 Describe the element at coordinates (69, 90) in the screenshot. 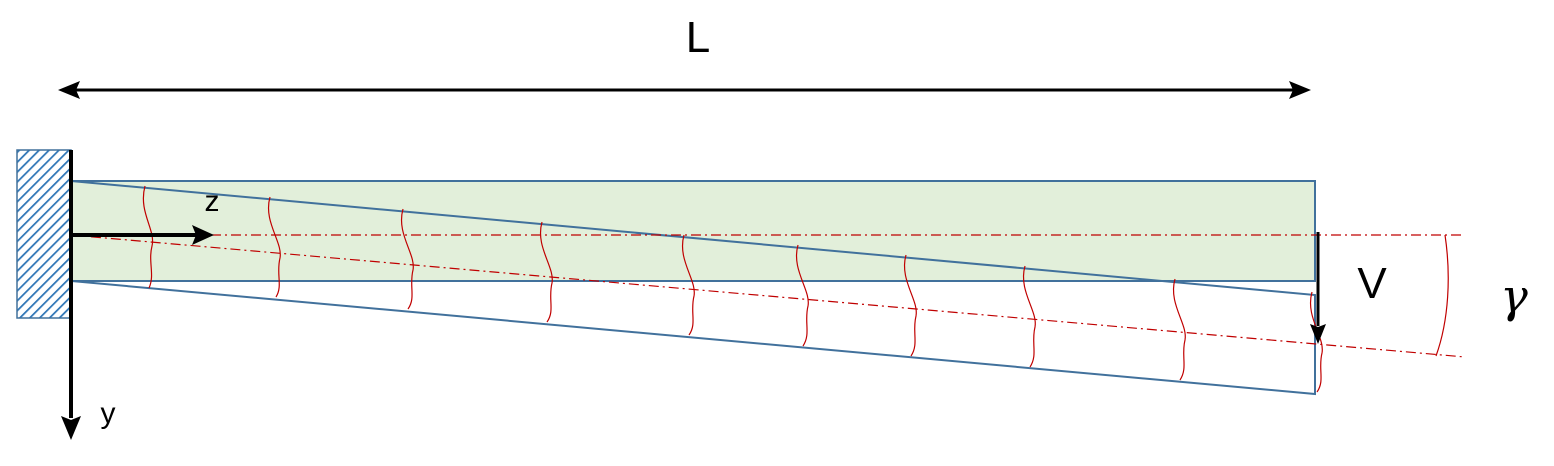

I see `length-arrow-left` at that location.